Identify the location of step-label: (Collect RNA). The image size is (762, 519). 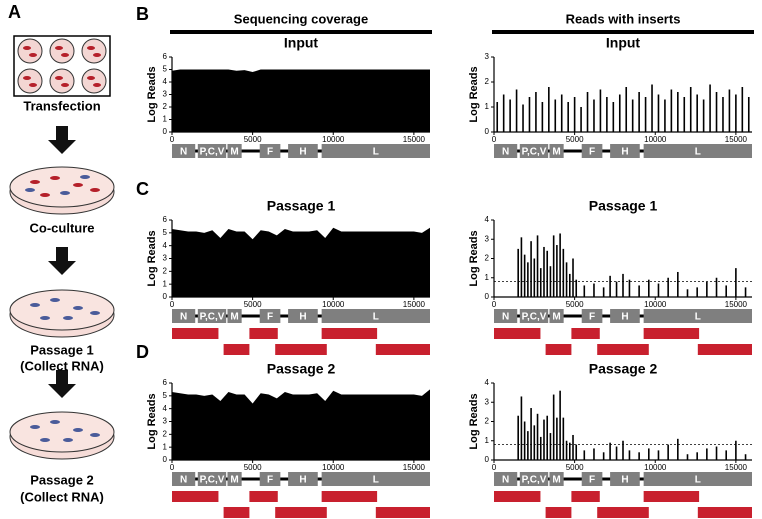
(62, 496).